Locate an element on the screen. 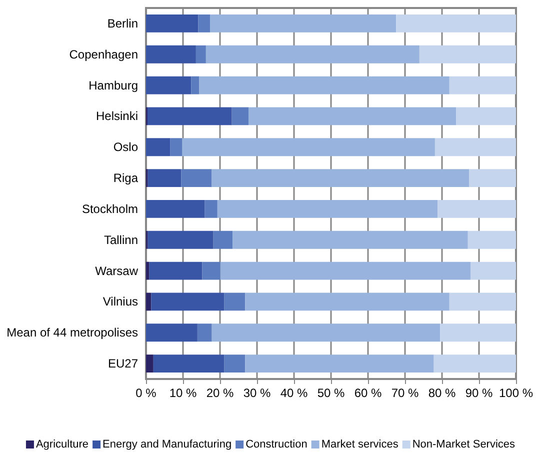 This screenshot has height=459, width=541. x-tick-label: 80 % is located at coordinates (442, 393).